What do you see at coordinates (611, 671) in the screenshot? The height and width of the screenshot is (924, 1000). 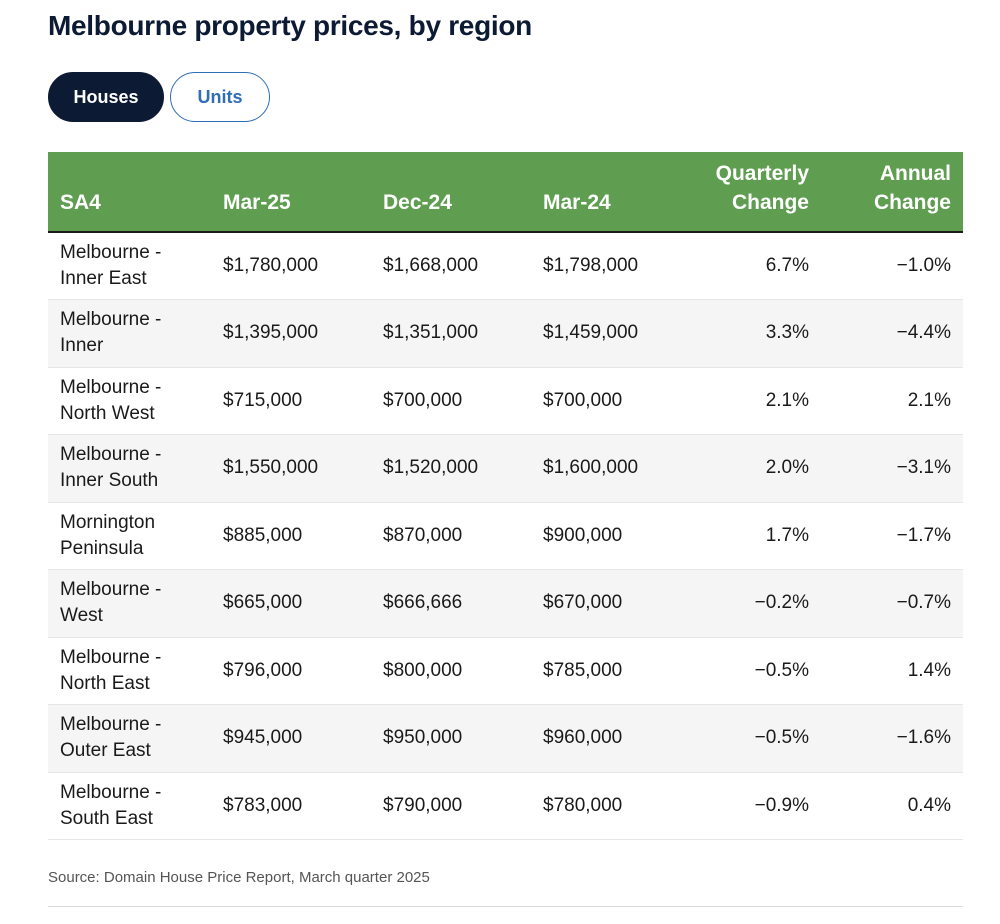 I see `mar24-cell: $785,000` at bounding box center [611, 671].